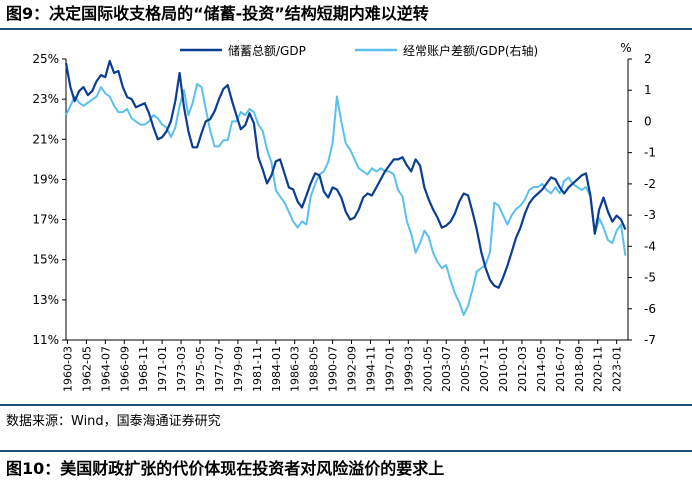 This screenshot has width=692, height=498. I want to click on left-tick-label: 21%, so click(45, 139).